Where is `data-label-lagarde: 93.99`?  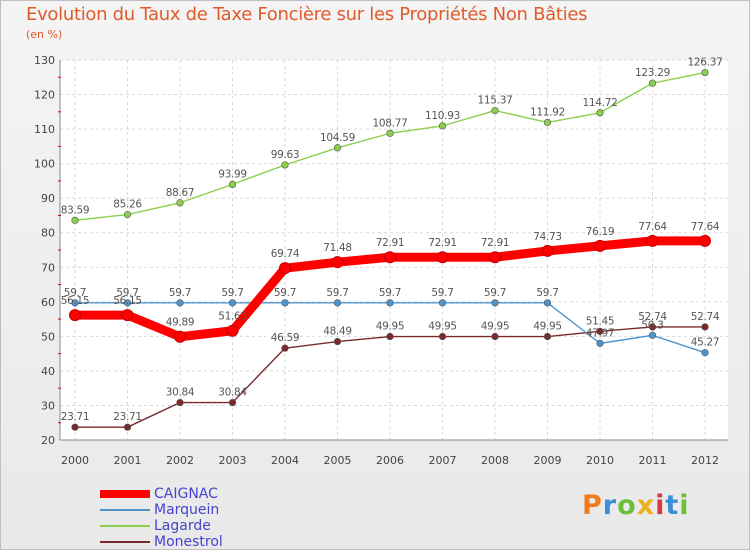
data-label-lagarde: 93.99 is located at coordinates (232, 174).